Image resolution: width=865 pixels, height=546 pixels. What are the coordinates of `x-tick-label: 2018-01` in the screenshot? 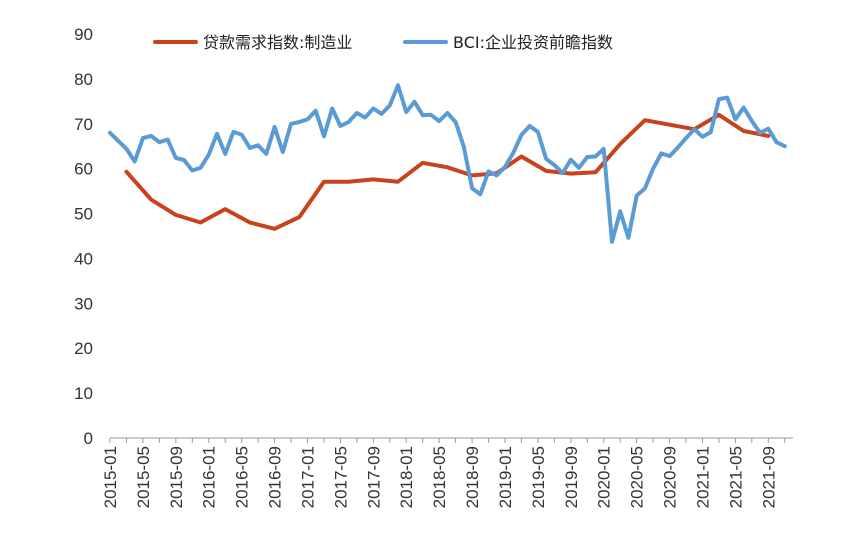 It's located at (406, 477).